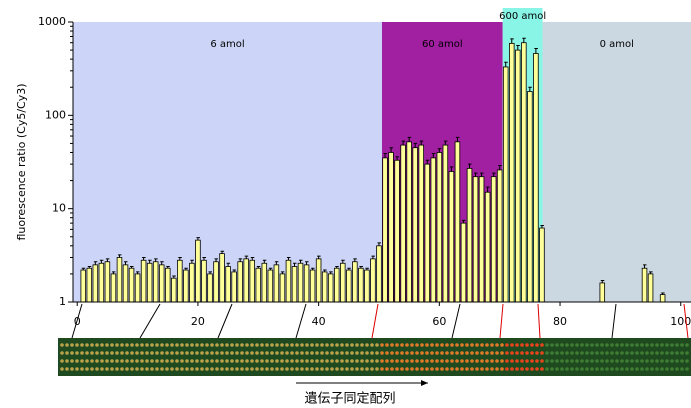 The image size is (691, 408). What do you see at coordinates (380, 321) in the screenshot?
I see `connectors` at bounding box center [380, 321].